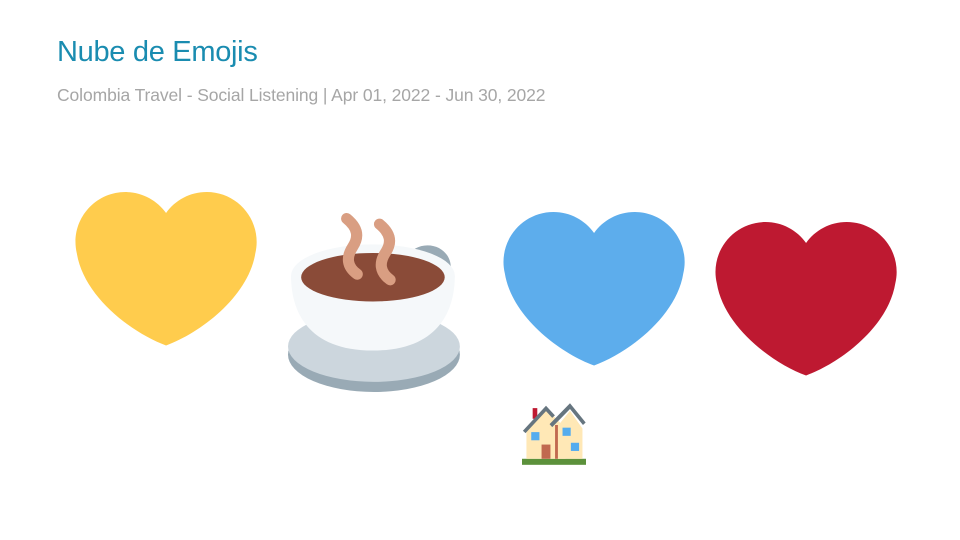  I want to click on hot-beverage-icon, so click(379, 303).